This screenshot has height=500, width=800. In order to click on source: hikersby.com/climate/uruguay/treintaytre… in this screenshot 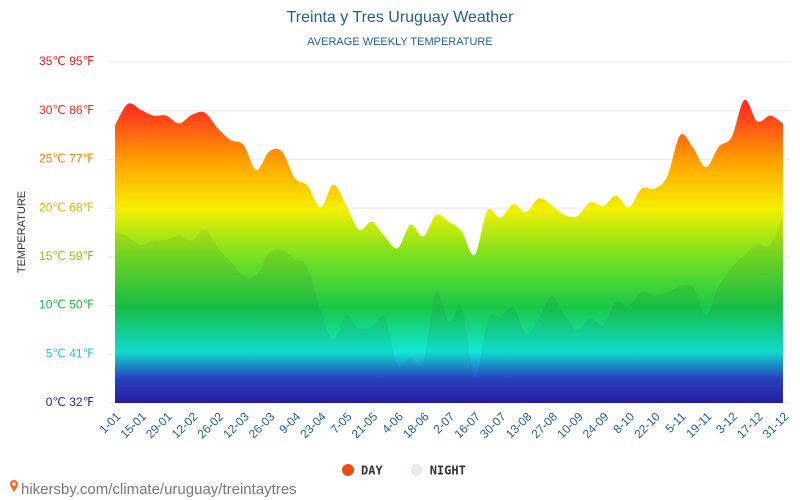, I will do `click(153, 489)`.